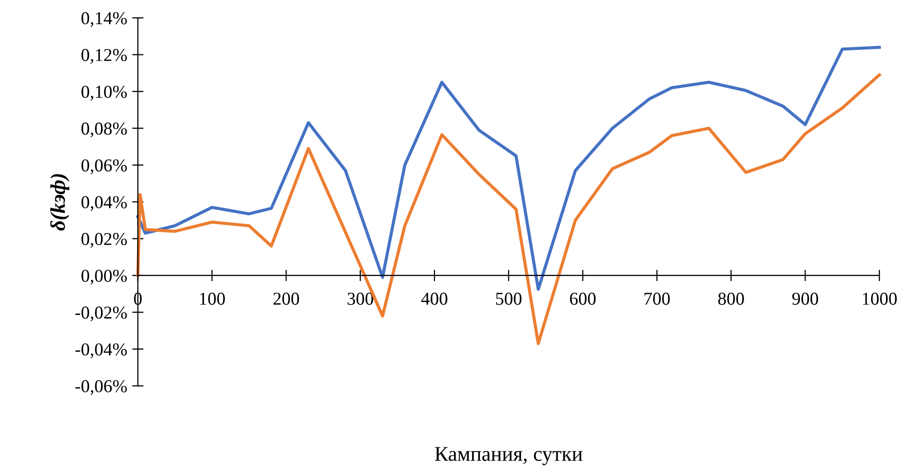 The width and height of the screenshot is (901, 470). Describe the element at coordinates (104, 277) in the screenshot. I see `y-tick-label: 0,00%` at that location.